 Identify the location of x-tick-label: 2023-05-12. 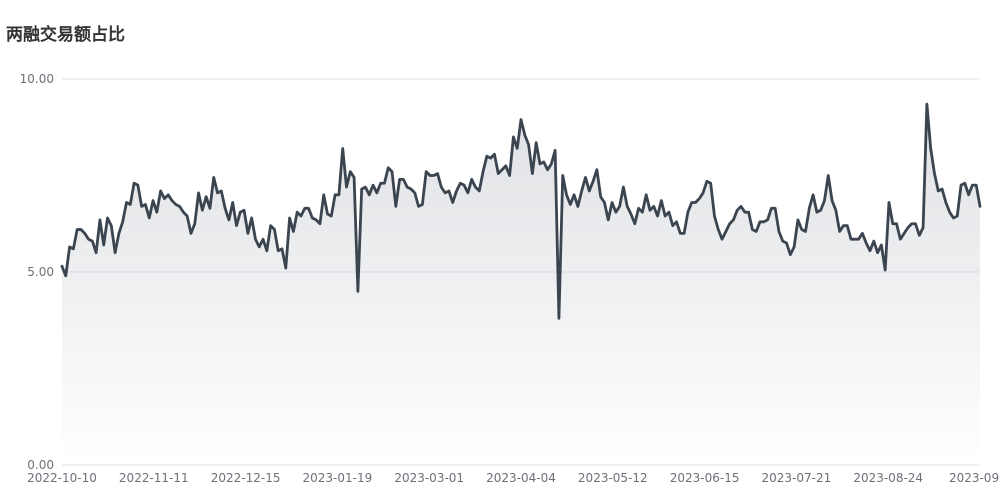
(613, 478).